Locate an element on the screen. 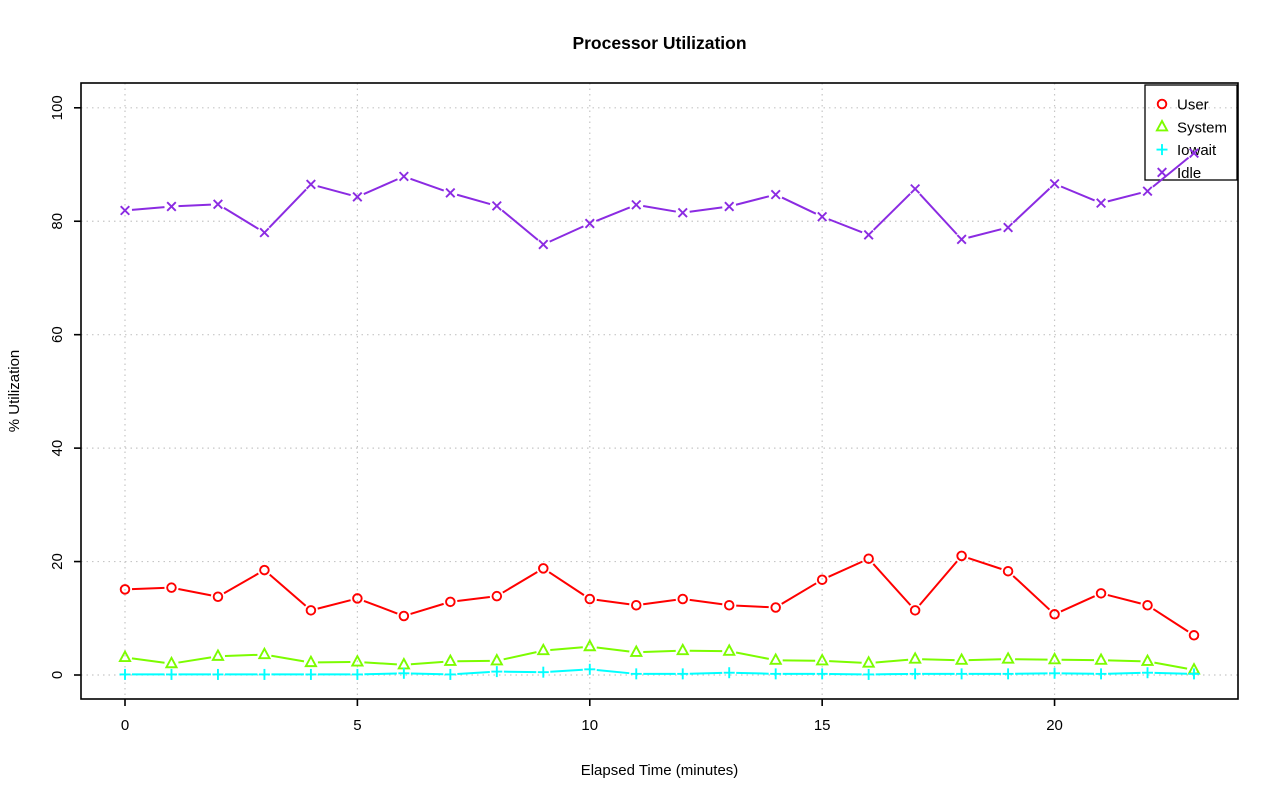  series-system-point-12-glyph is located at coordinates (683, 649).